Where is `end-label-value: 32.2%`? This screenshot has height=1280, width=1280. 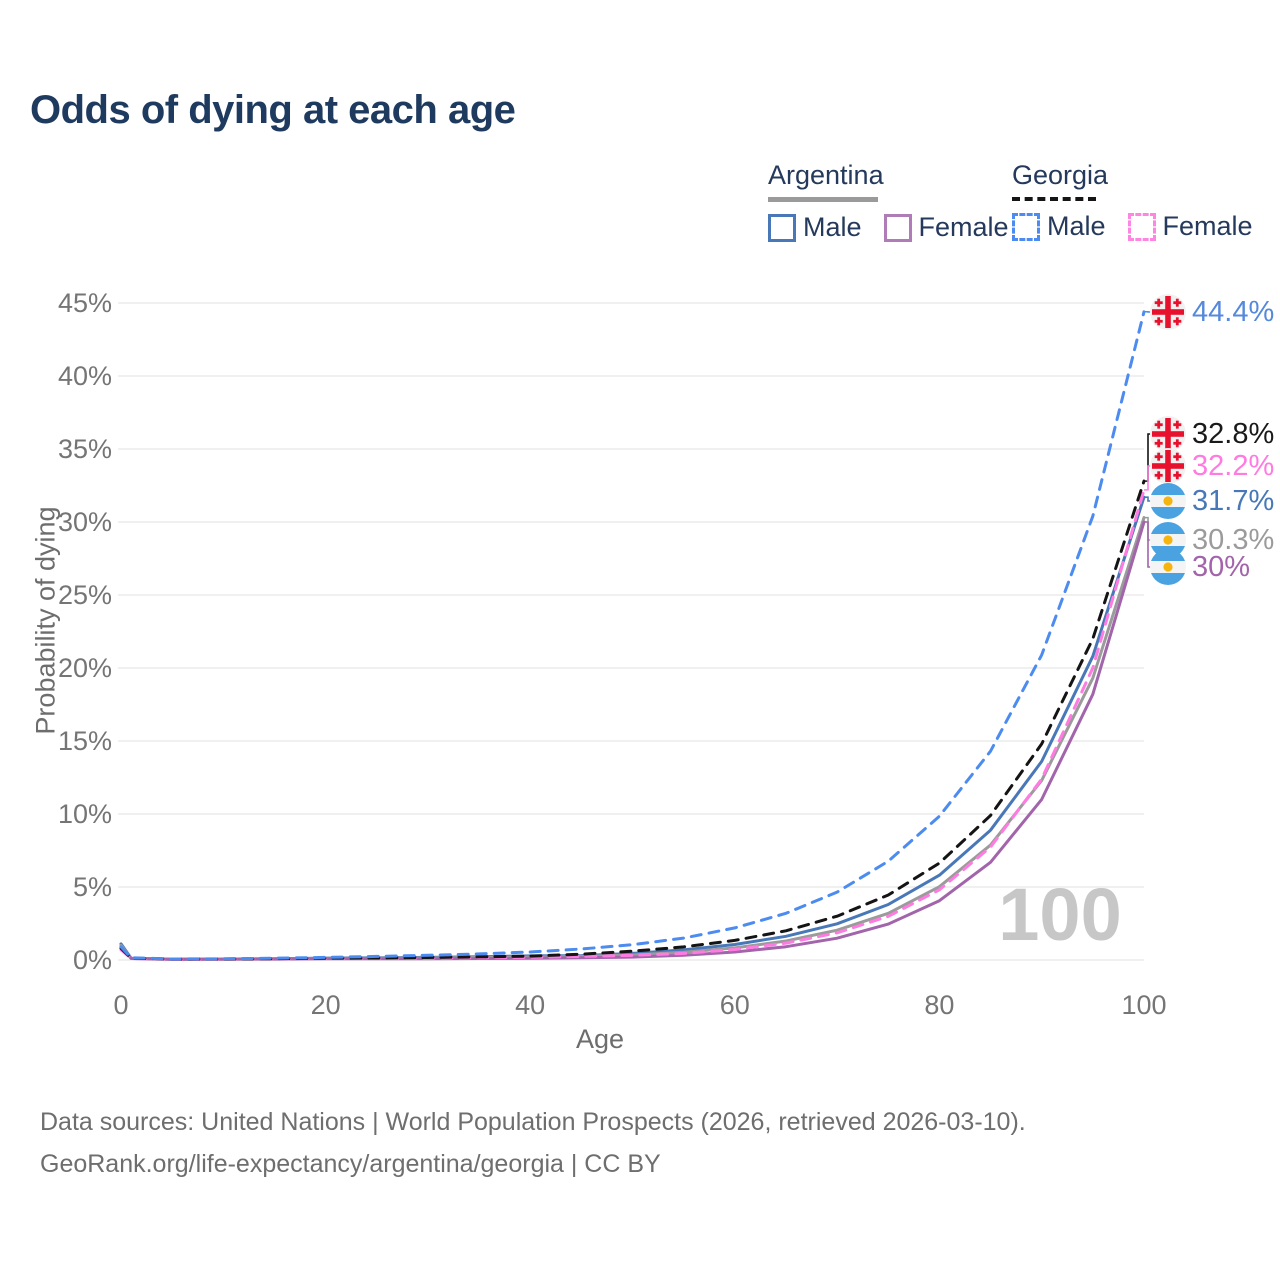
end-label-value: 32.2% is located at coordinates (1233, 465).